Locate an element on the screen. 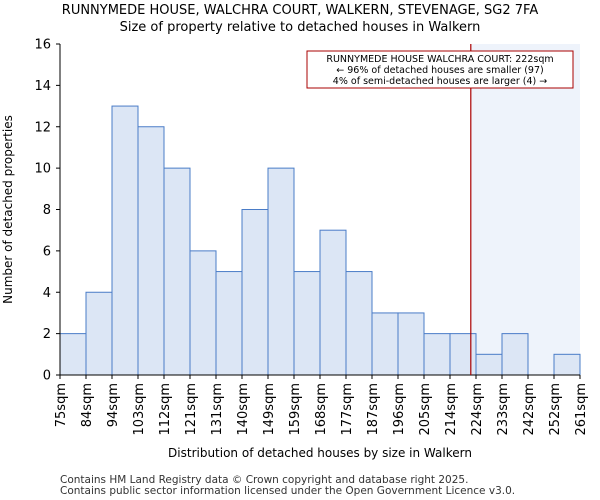 The height and width of the screenshot is (500, 600). annotation-text: RUNNYMEDE HOUSE WALCHRA COURT: 222sqm is located at coordinates (439, 59).